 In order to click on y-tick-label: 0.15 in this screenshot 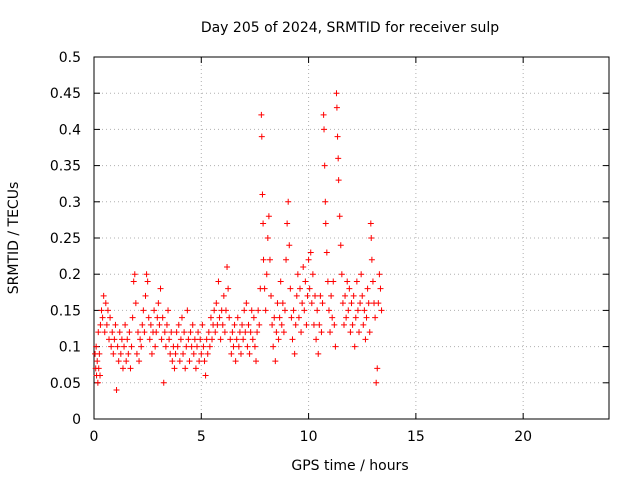, I will do `click(65, 311)`.